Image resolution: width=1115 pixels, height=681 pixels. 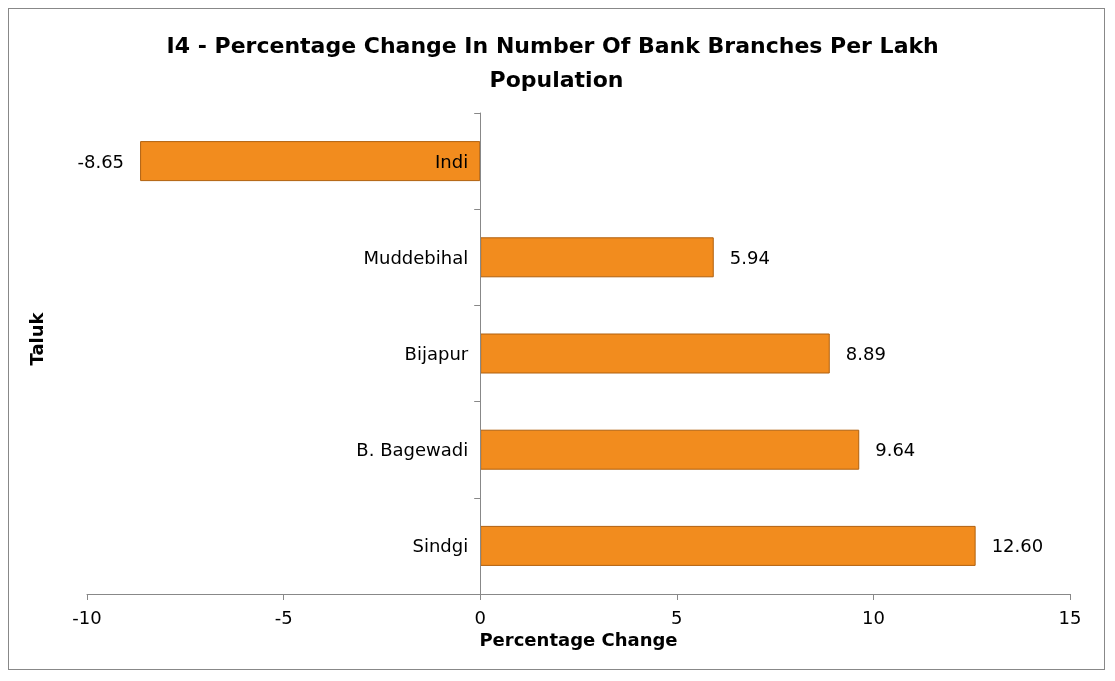 What do you see at coordinates (873, 617) in the screenshot?
I see `x-tick-label: 10` at bounding box center [873, 617].